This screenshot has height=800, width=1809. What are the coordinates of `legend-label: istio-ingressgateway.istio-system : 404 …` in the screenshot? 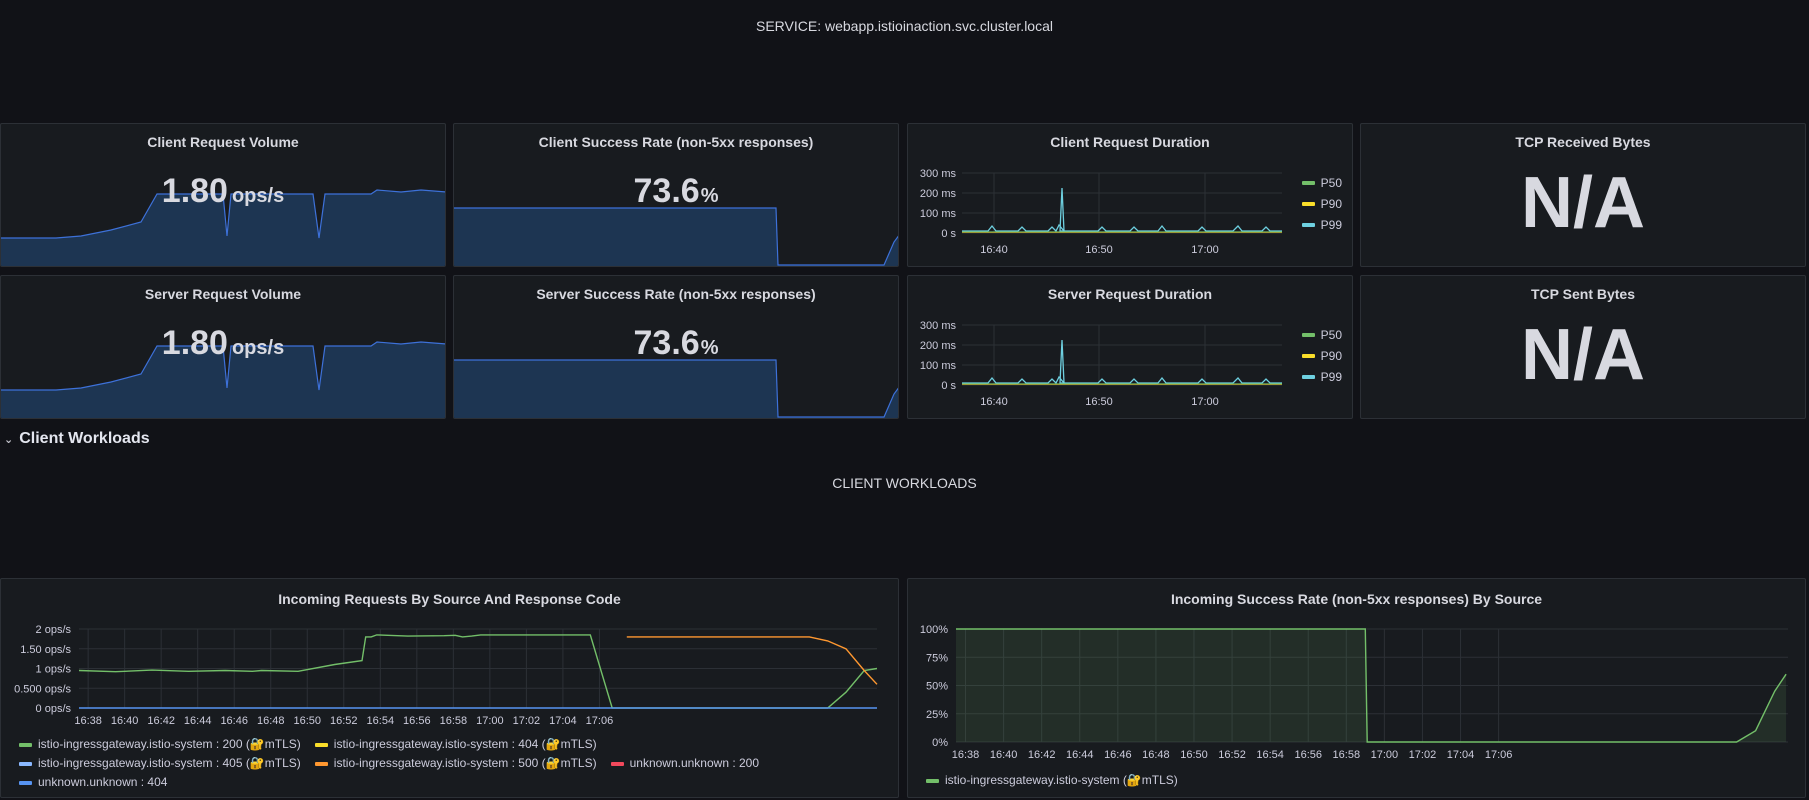 It's located at (465, 744).